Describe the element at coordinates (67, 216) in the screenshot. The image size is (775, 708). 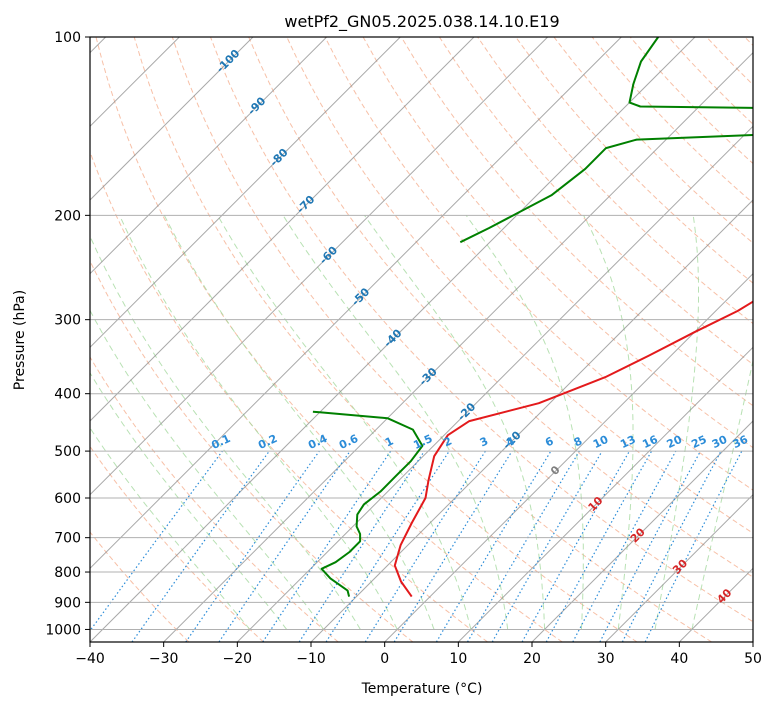
I see `y-tick-label: 200` at that location.